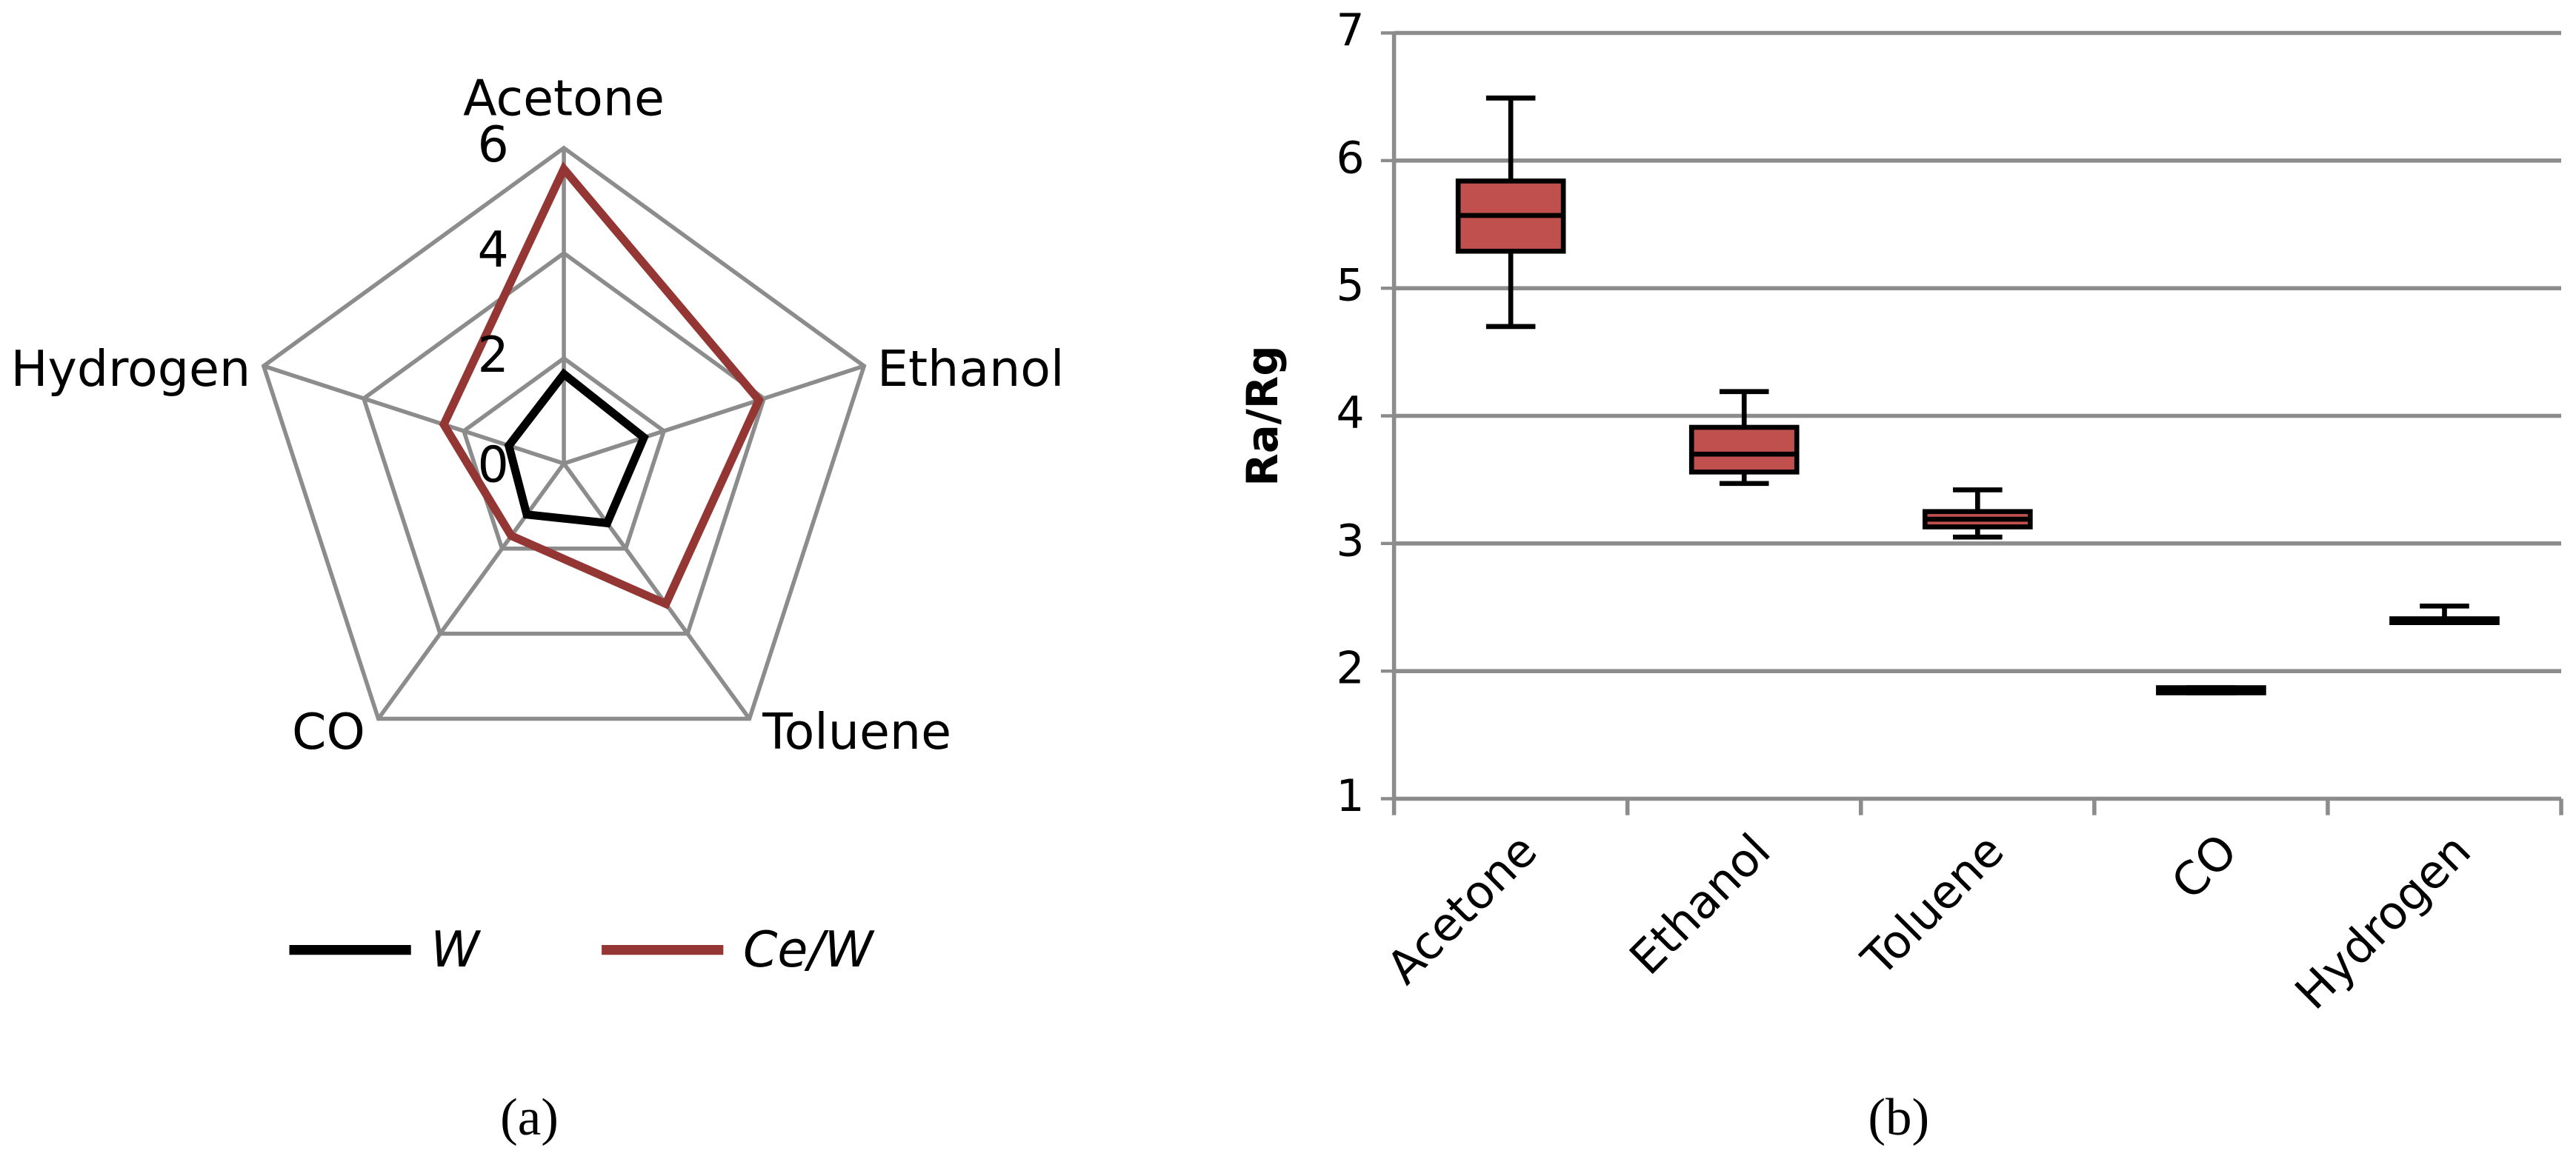 The width and height of the screenshot is (2576, 1162). Describe the element at coordinates (455, 949) in the screenshot. I see `legend-label: W` at that location.